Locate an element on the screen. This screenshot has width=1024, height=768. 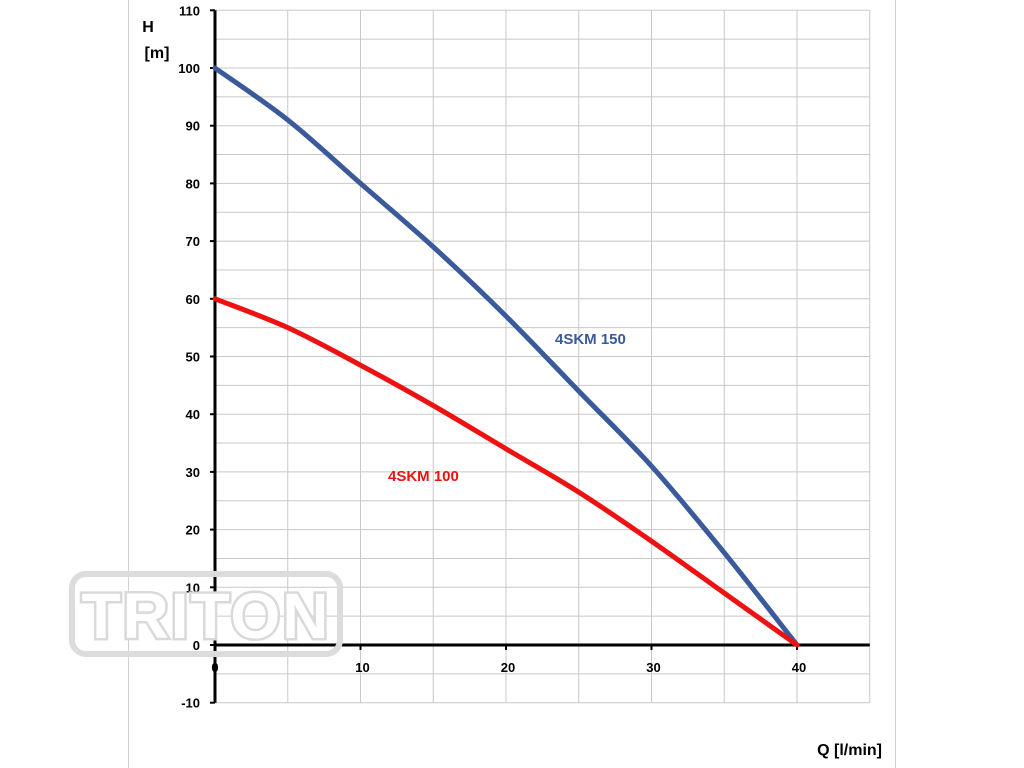
y-tick-label: 40 is located at coordinates (193, 414).